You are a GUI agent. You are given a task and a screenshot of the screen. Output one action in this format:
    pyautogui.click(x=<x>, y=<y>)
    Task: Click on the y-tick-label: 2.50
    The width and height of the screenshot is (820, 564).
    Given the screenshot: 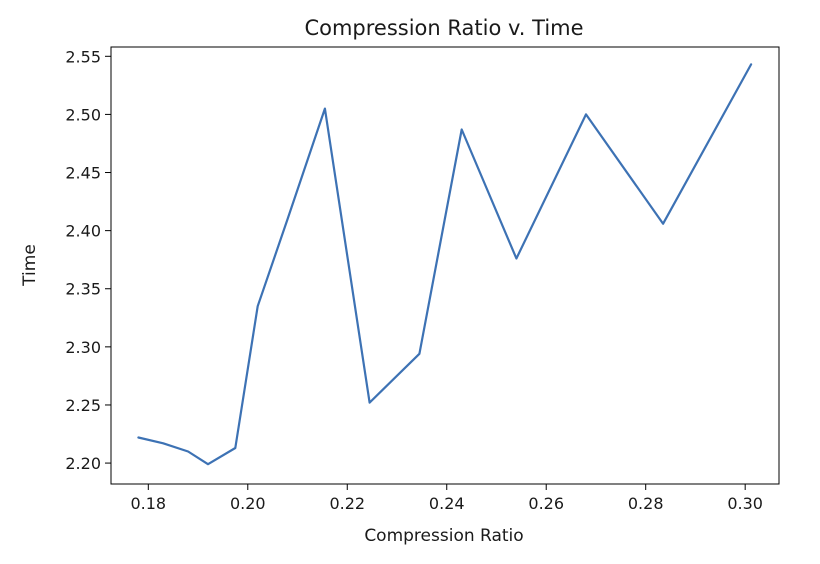 What is the action you would take?
    pyautogui.click(x=83, y=114)
    